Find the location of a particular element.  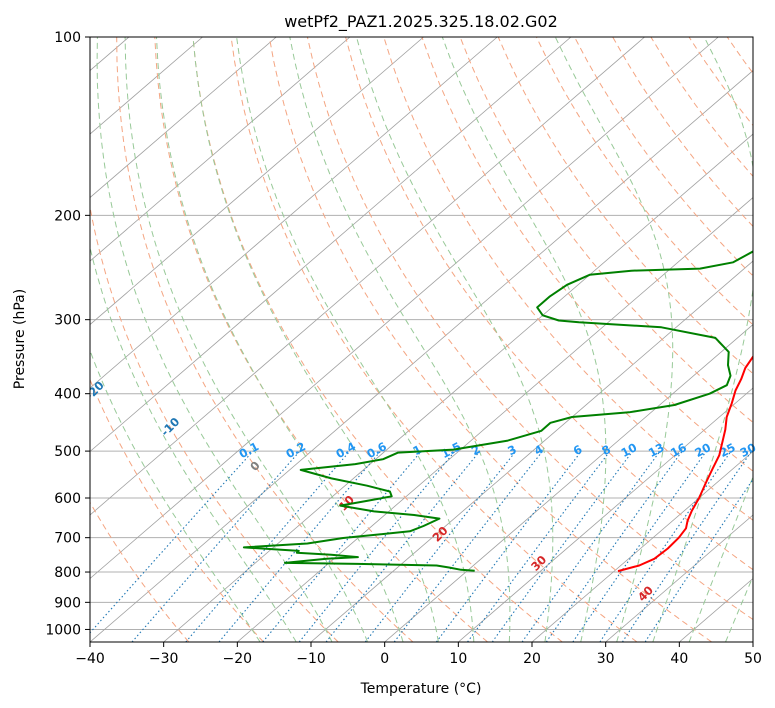

y-tick-label: 700 is located at coordinates (67, 539).